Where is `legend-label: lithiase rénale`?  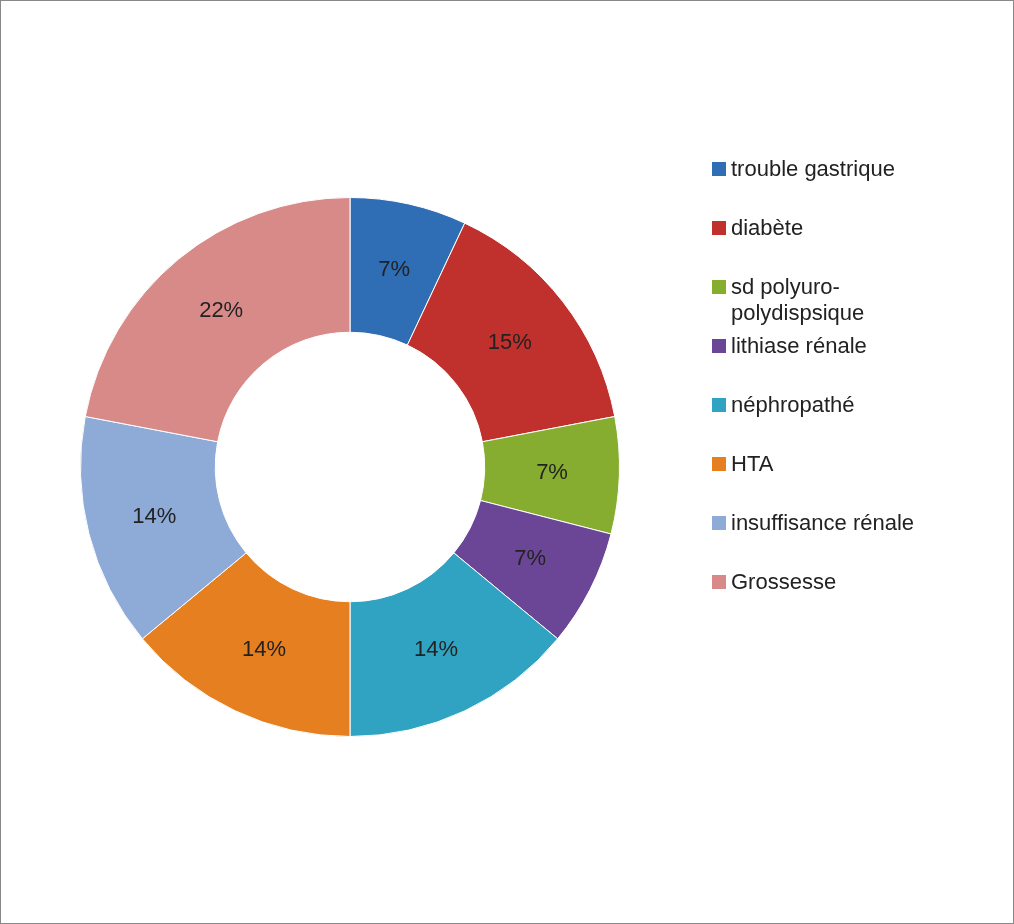
legend-label: lithiase rénale is located at coordinates (799, 346).